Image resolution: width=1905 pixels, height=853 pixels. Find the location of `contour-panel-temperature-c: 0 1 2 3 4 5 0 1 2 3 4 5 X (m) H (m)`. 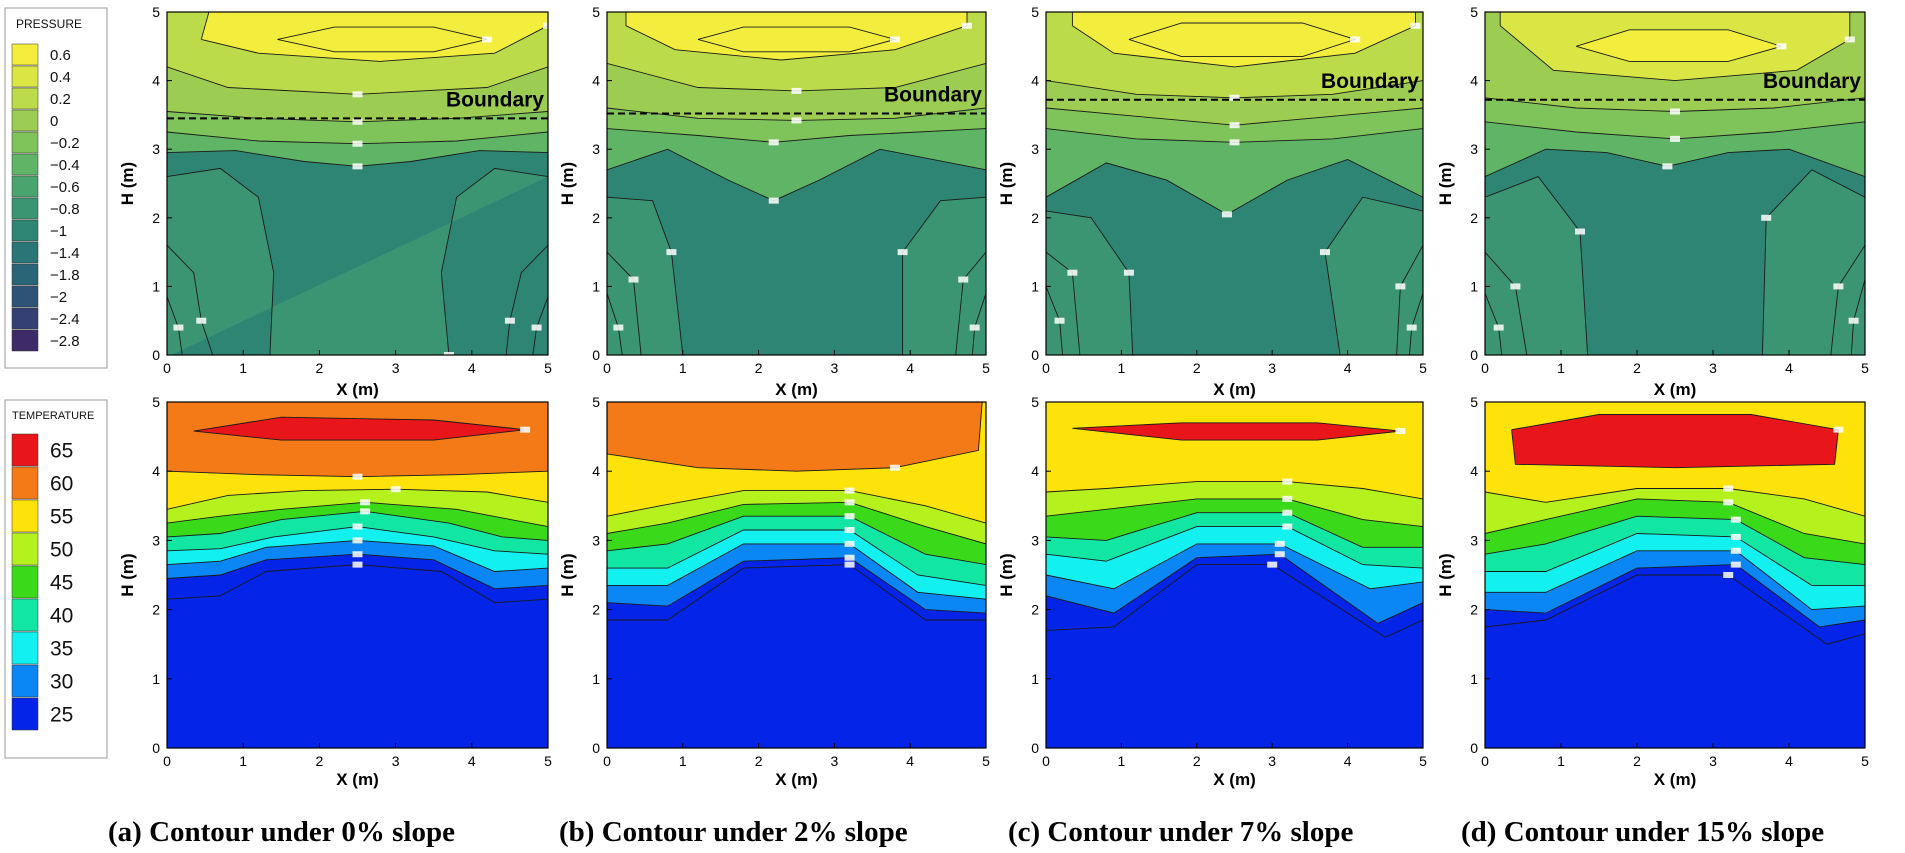

contour-panel-temperature-c: 0 1 2 3 4 5 0 1 2 3 4 5 X (m) H (m) is located at coordinates (1212, 591).